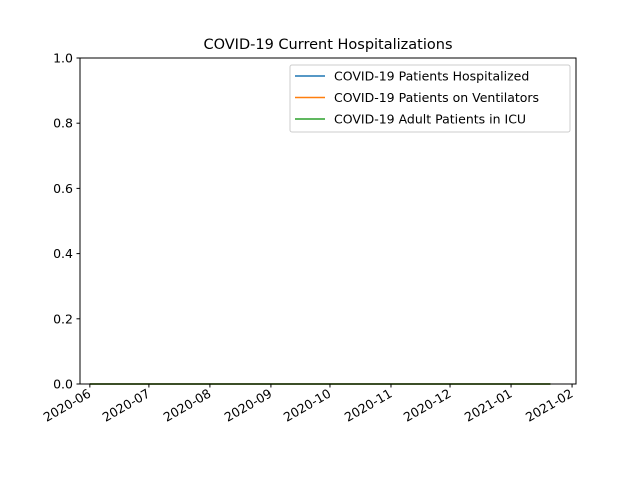 The height and width of the screenshot is (480, 640). What do you see at coordinates (427, 405) in the screenshot?
I see `x-tick-label: 2020-12` at bounding box center [427, 405].